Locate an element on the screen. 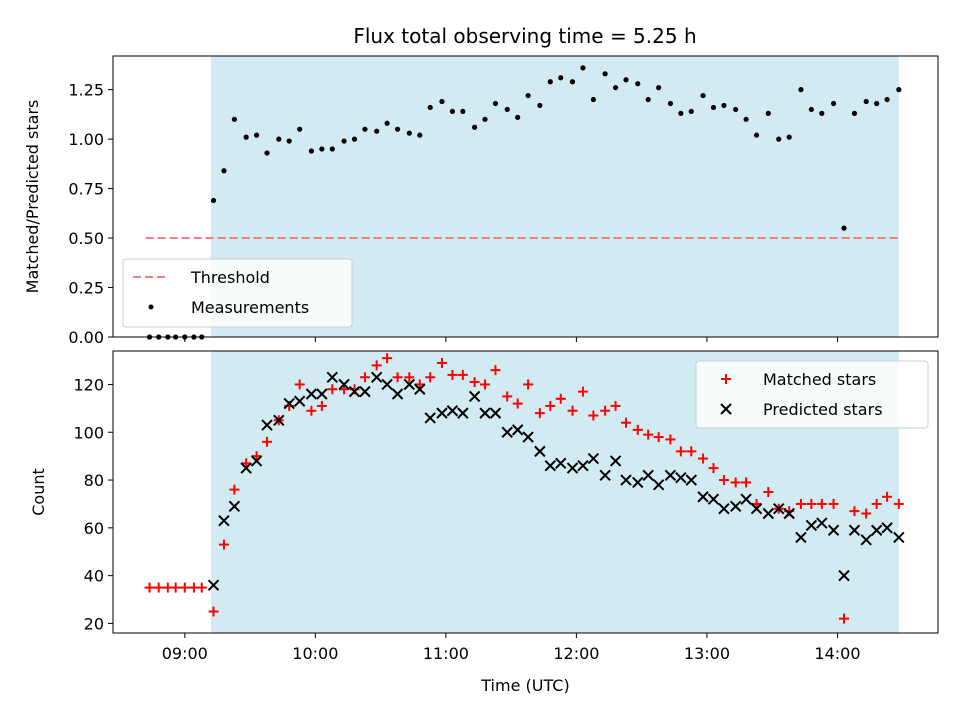  legend-predicted-swatch is located at coordinates (726, 409).